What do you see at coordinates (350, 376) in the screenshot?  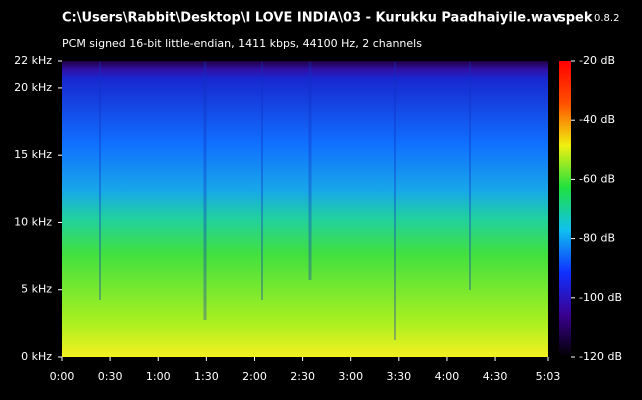 I see `x-tick-label: 3:00` at bounding box center [350, 376].